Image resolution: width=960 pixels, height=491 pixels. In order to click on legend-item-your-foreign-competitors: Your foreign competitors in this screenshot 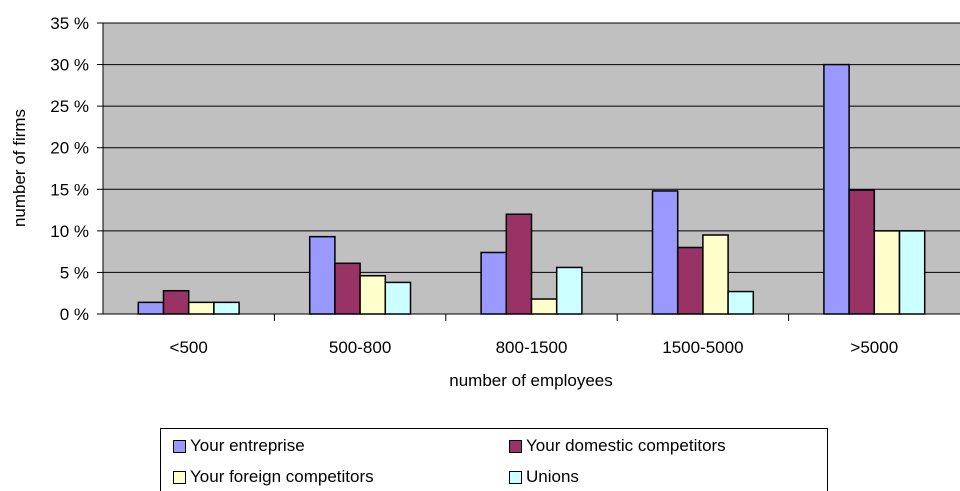, I will do `click(273, 477)`.